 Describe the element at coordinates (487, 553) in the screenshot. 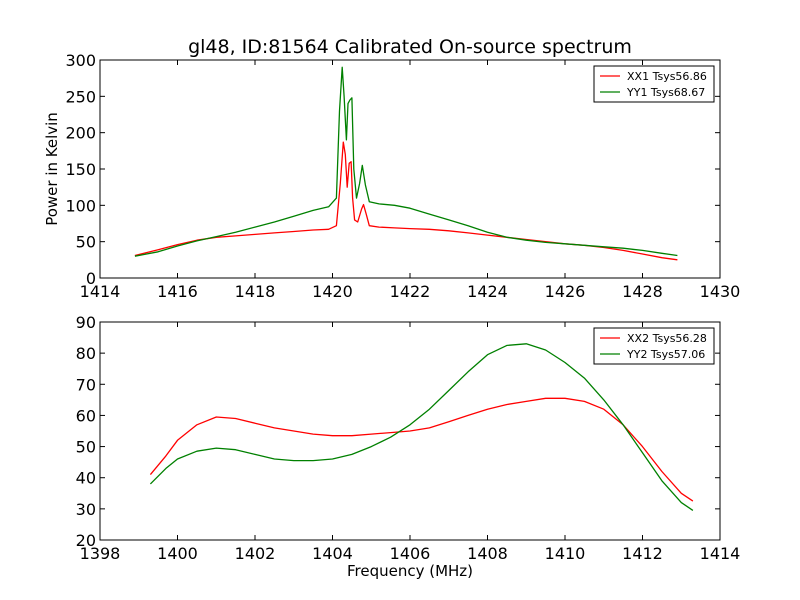

I see `x-tick-label: 1408` at that location.